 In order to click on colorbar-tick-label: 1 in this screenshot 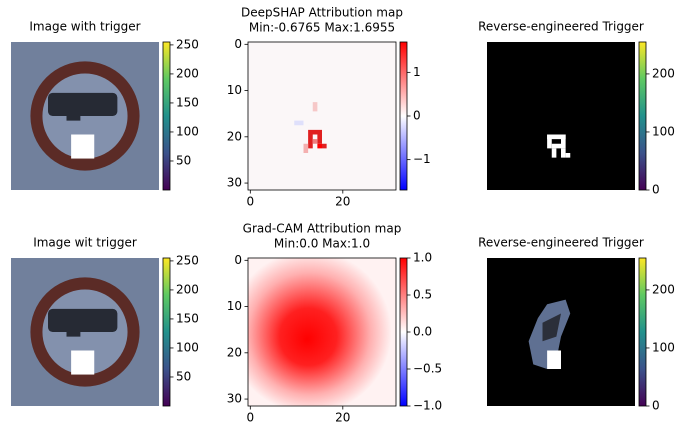, I will do `click(417, 72)`.